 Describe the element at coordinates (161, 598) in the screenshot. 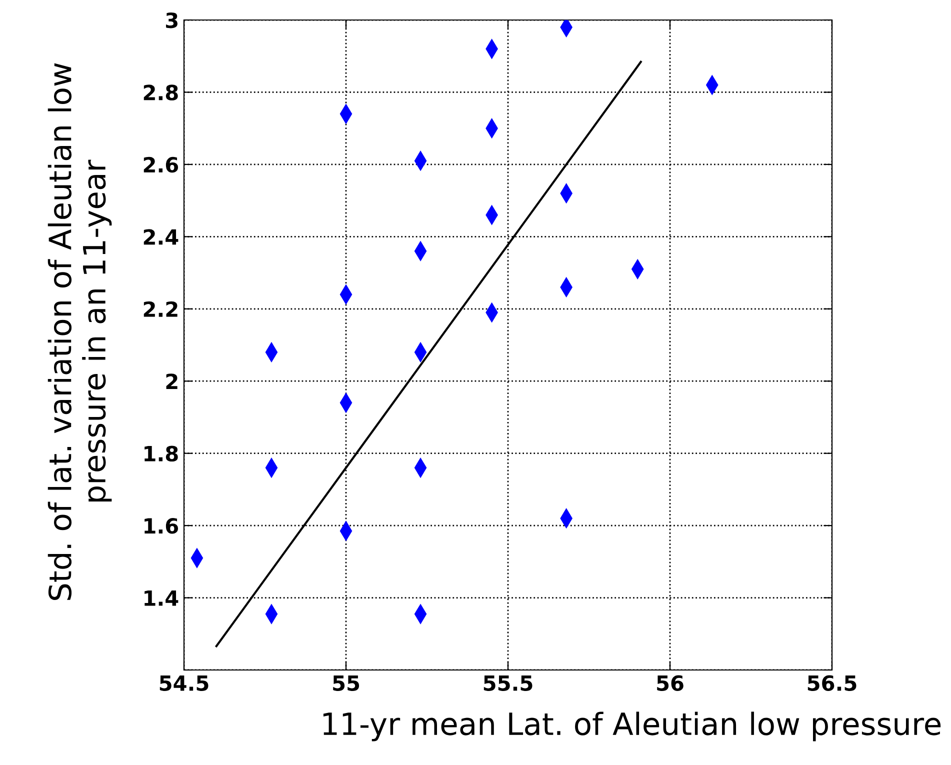

I see `y-tick-label: 1.4` at that location.